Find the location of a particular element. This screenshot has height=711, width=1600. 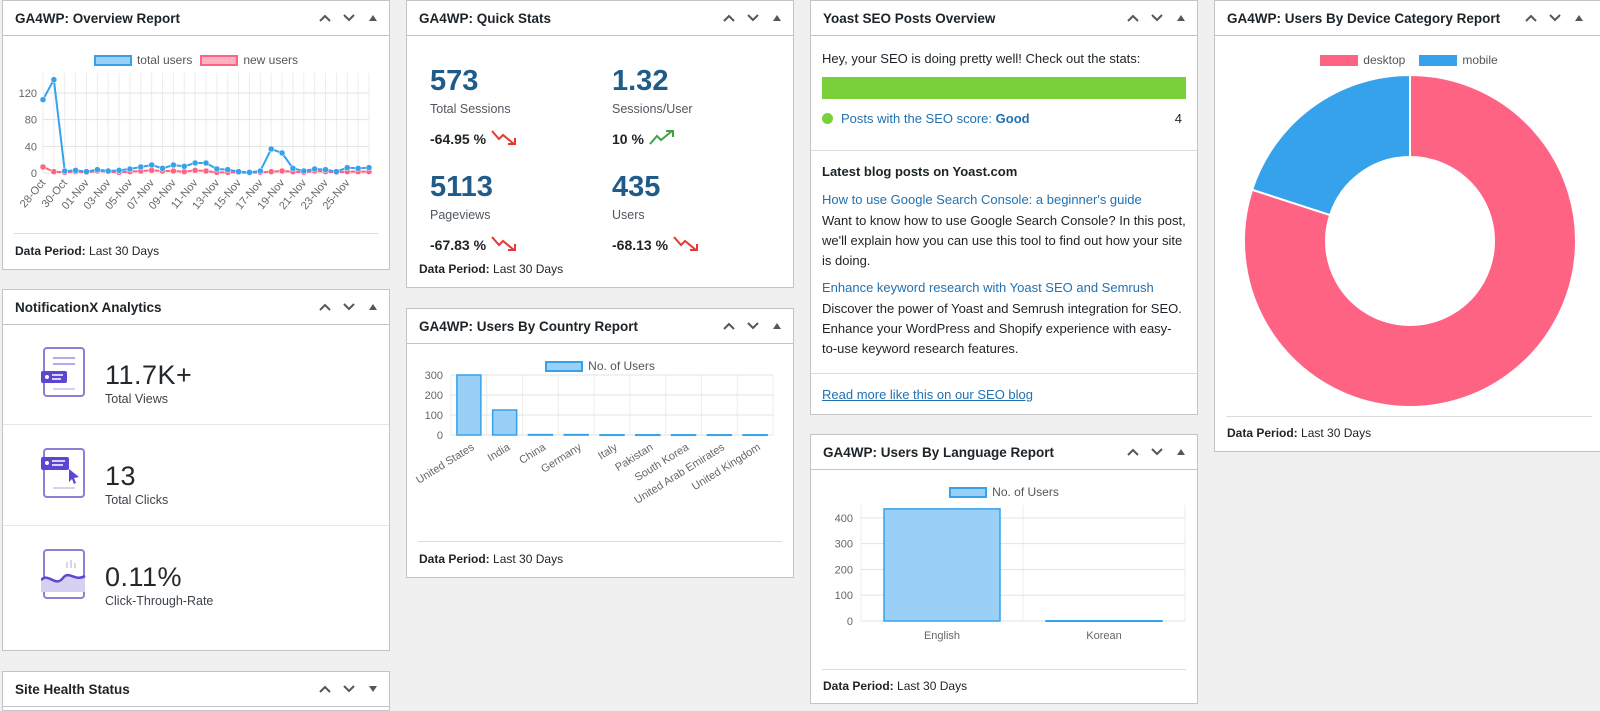

stat-change: -68.13 % is located at coordinates (656, 244).